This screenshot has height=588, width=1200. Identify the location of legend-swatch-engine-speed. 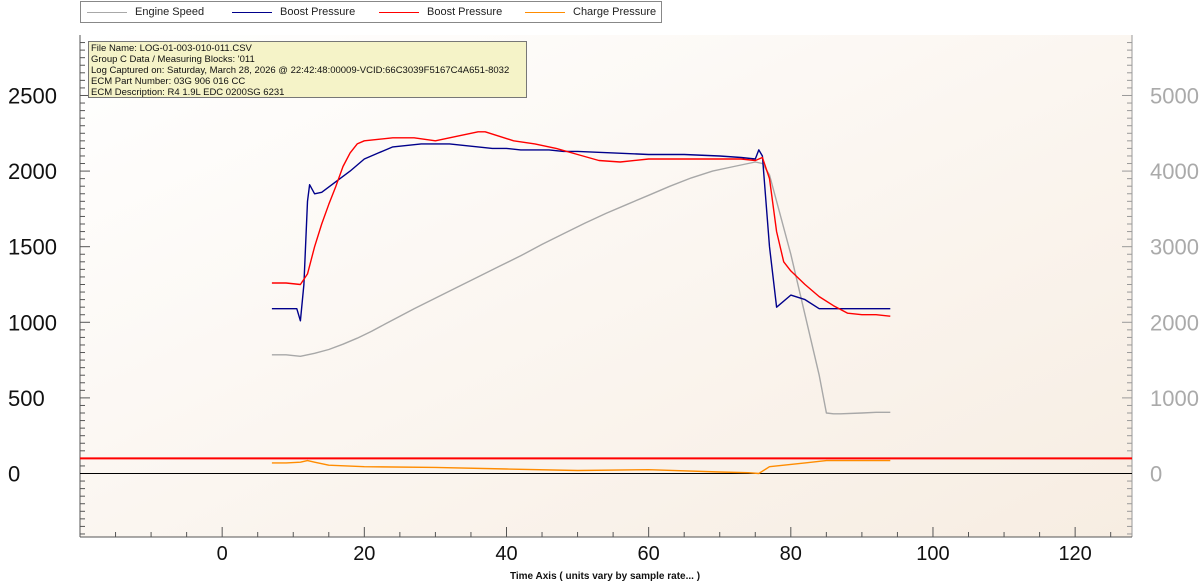
(107, 12).